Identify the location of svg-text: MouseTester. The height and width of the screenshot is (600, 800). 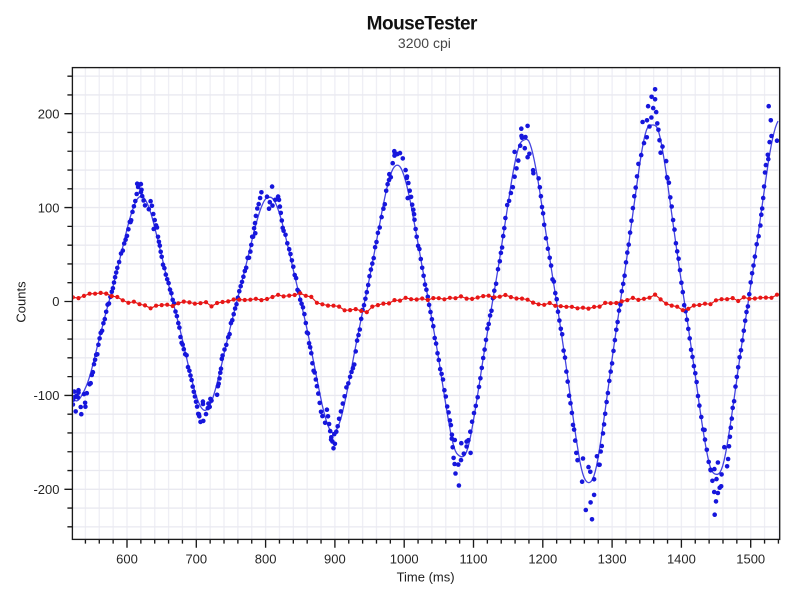
(422, 24).